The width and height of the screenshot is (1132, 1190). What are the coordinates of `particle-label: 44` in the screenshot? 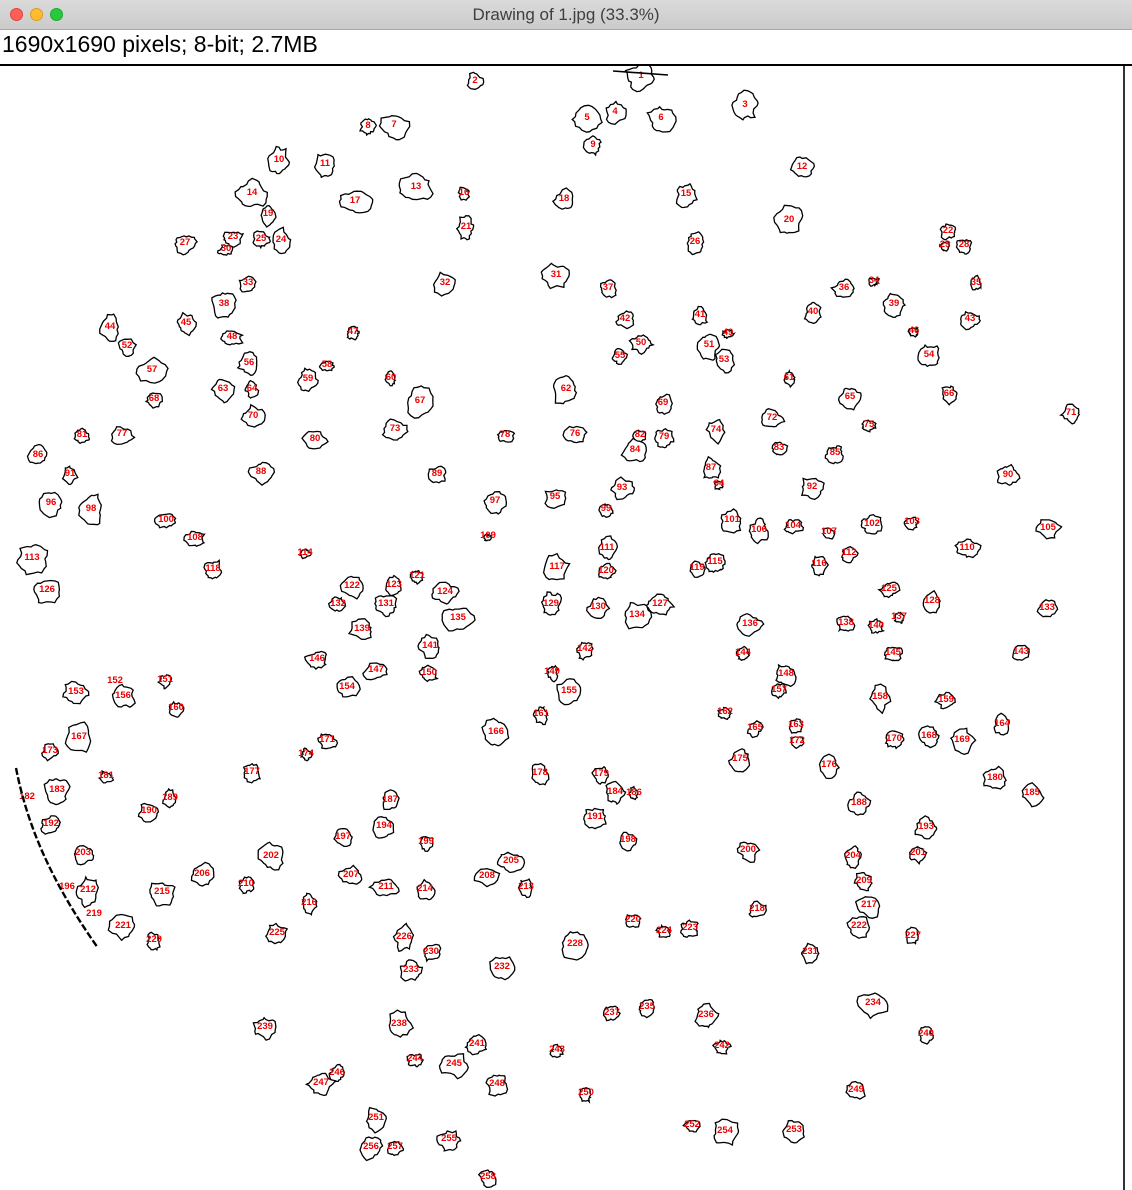 It's located at (110, 326).